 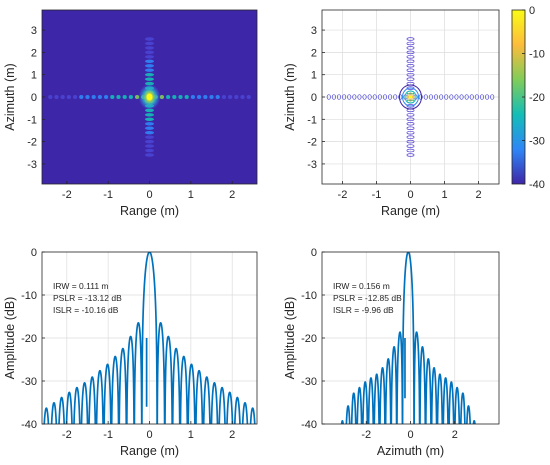 I want to click on range-profile-y-axis-label: Amplitude (dB), so click(x=10, y=338).